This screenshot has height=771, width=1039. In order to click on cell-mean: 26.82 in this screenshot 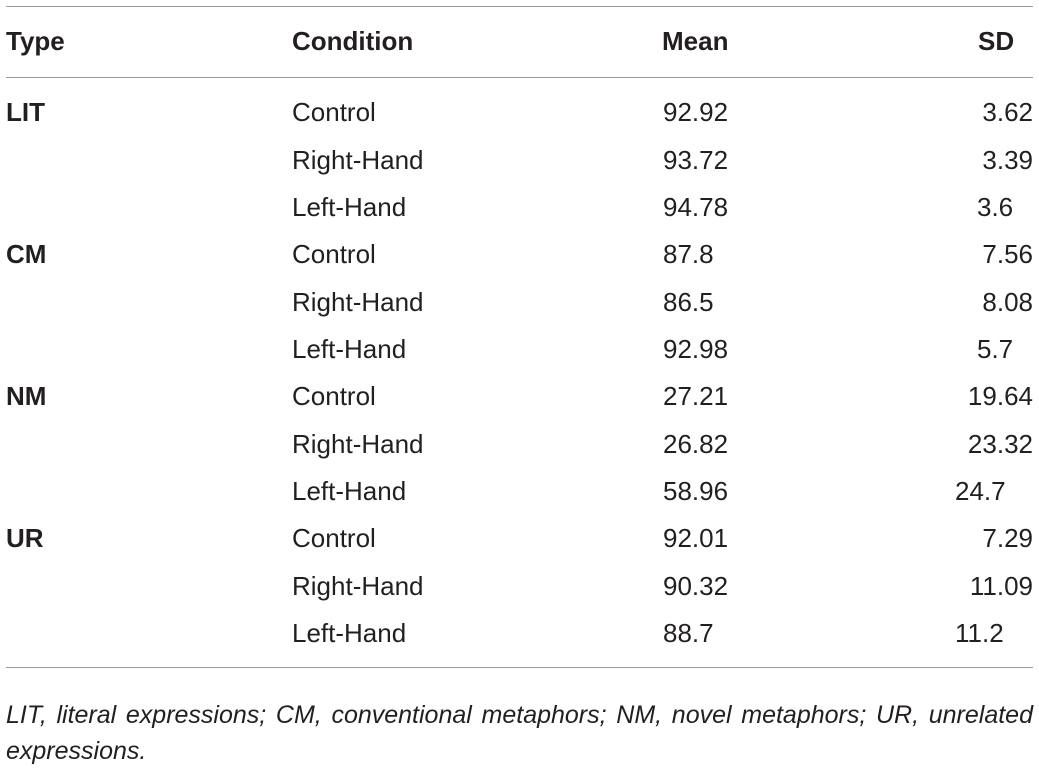, I will do `click(696, 444)`.